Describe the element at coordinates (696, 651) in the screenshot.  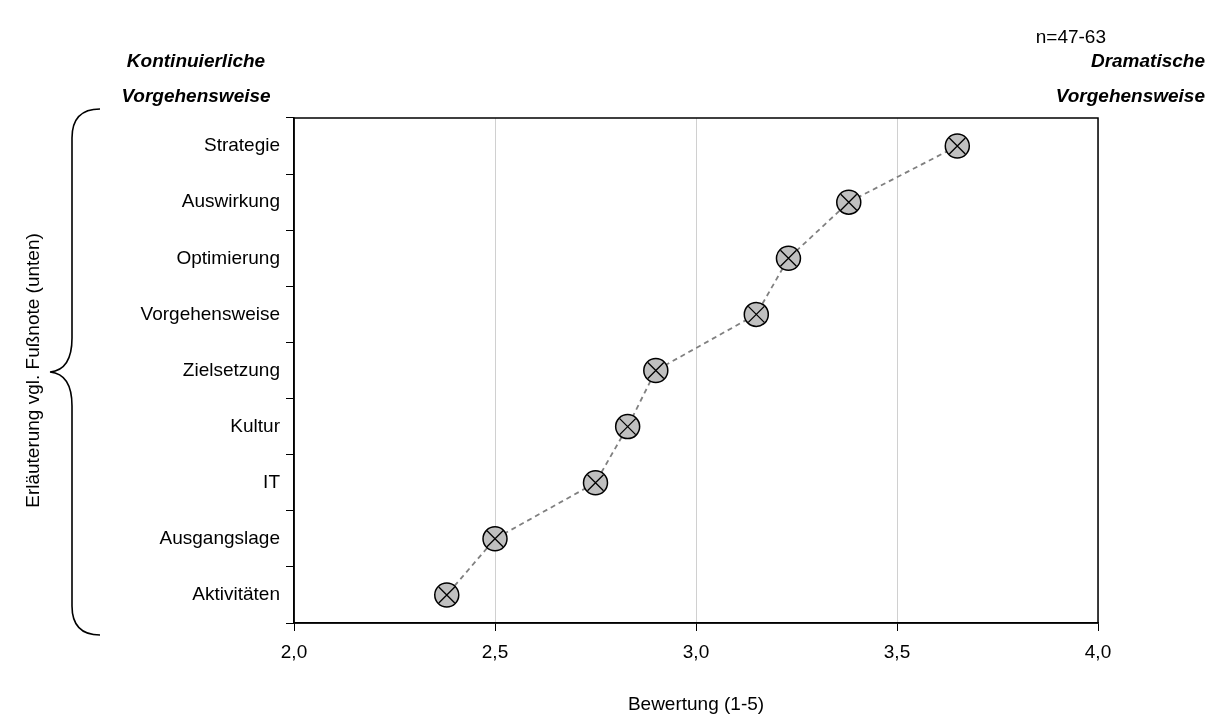
I see `x-tick-label: 3,0` at that location.